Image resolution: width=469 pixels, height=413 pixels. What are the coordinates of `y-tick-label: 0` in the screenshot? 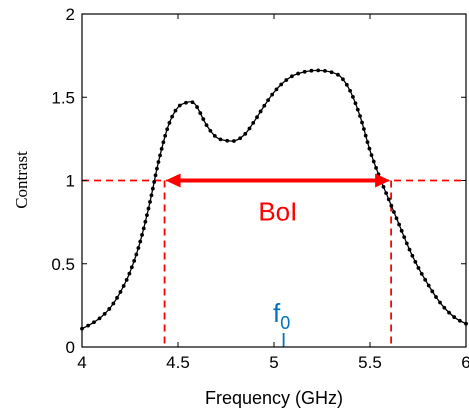 It's located at (70, 347).